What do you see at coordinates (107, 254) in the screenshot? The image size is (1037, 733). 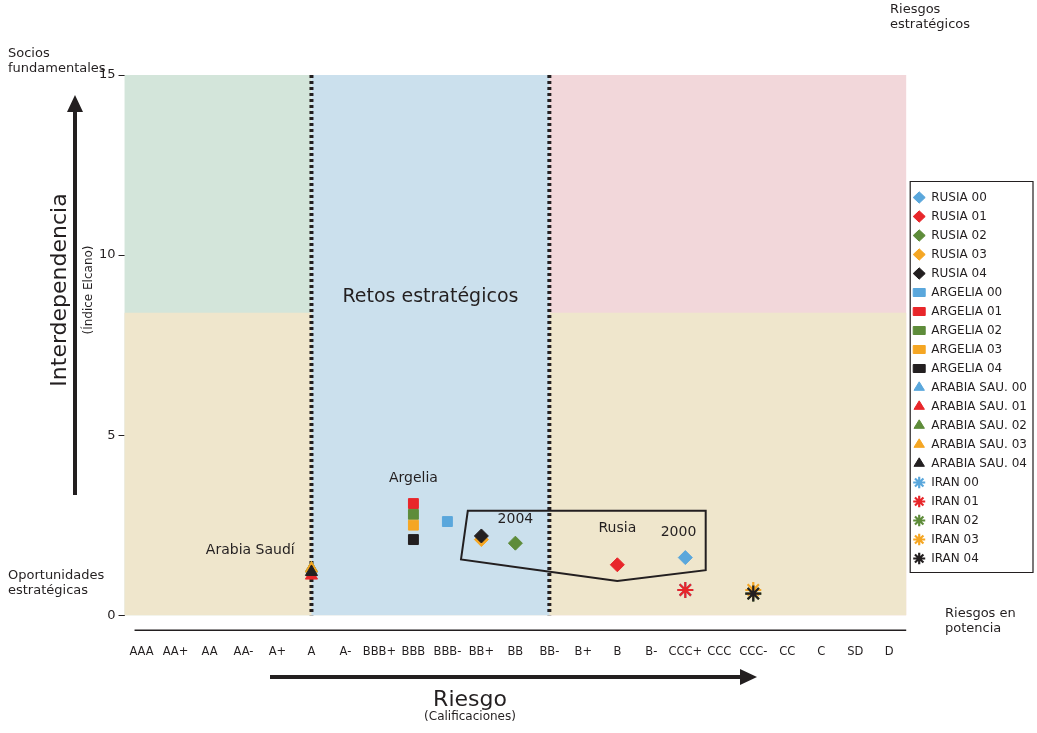 I see `y-tick-label: 10` at bounding box center [107, 254].